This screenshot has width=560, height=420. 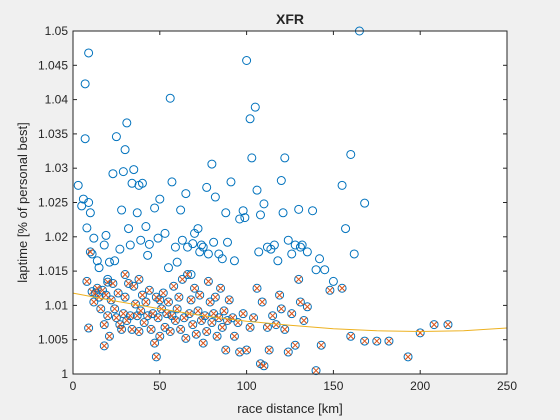 What do you see at coordinates (64, 374) in the screenshot?
I see `y-tick-label: 1` at bounding box center [64, 374].